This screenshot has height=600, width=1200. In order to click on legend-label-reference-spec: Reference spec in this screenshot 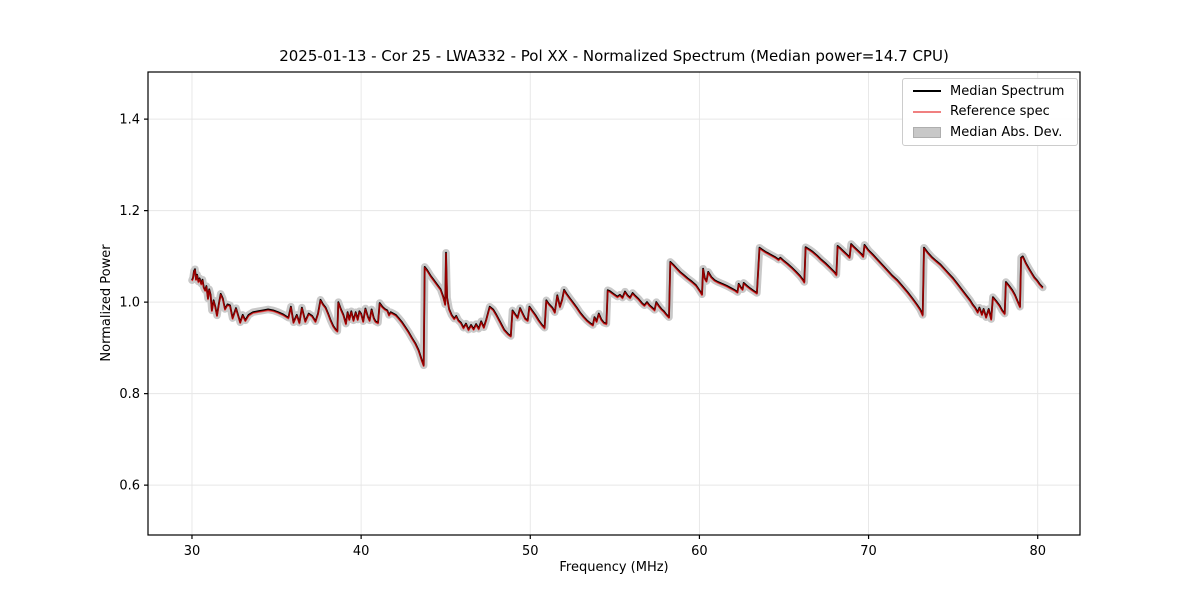, I will do `click(1000, 112)`.